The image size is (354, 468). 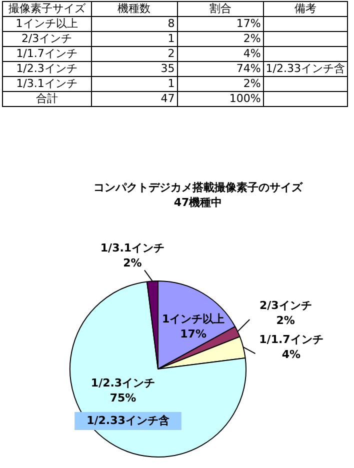 I want to click on text: 100%, so click(x=220, y=99).